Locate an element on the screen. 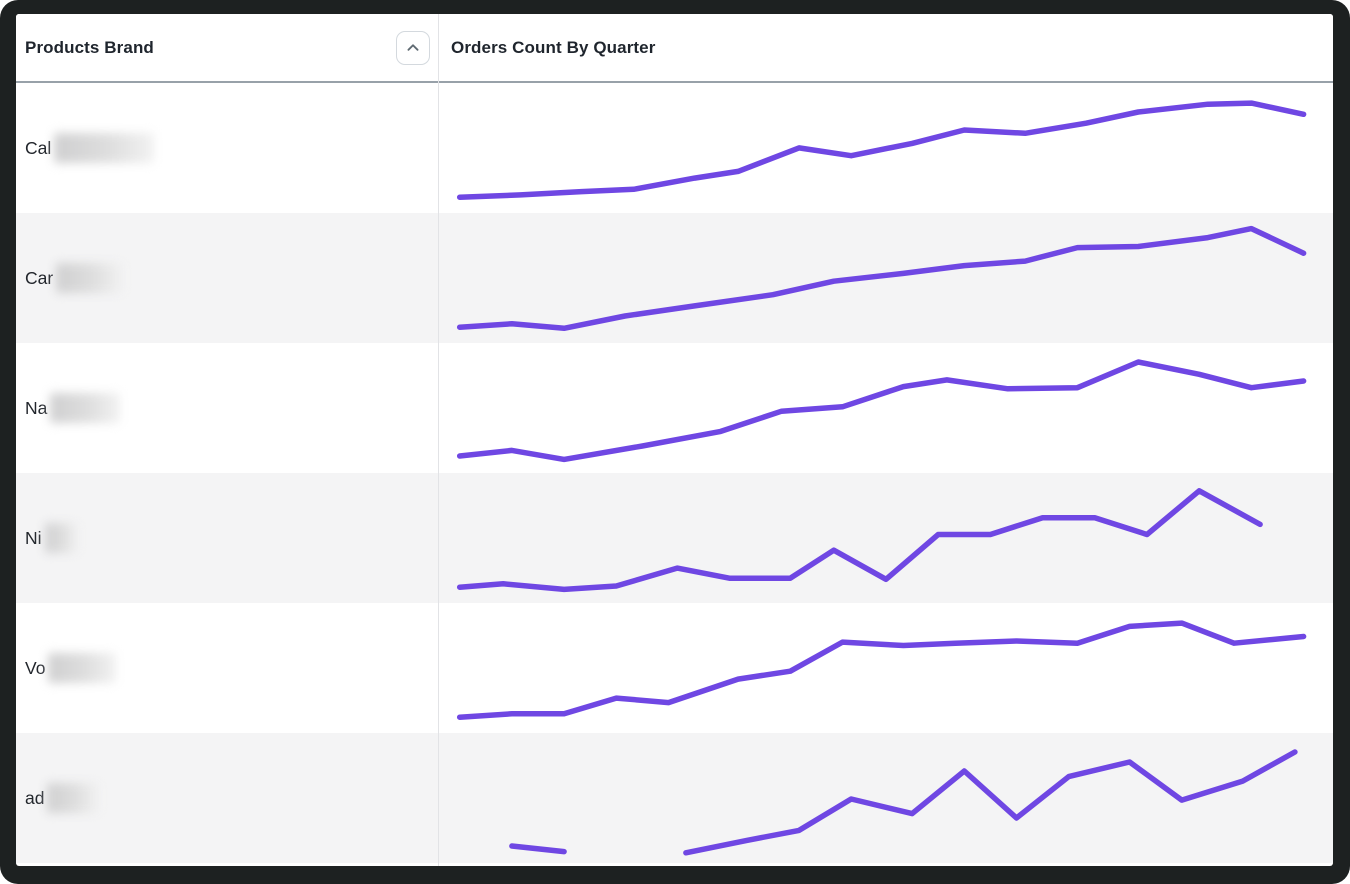 The width and height of the screenshot is (1350, 884). brand-cell: Cal is located at coordinates (227, 148).